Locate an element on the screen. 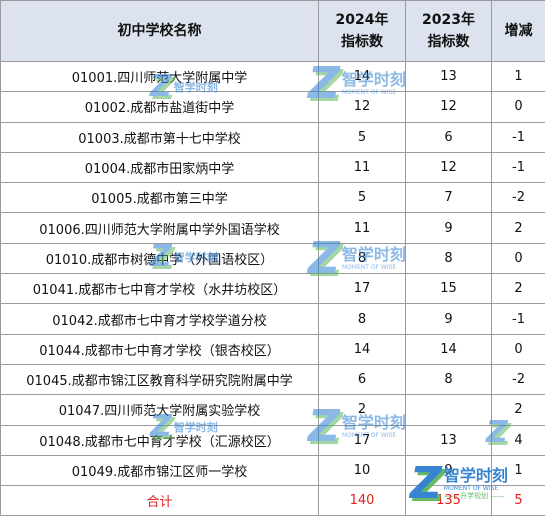 This screenshot has width=545, height=516. header-2024-label: 指标数 is located at coordinates (362, 42).